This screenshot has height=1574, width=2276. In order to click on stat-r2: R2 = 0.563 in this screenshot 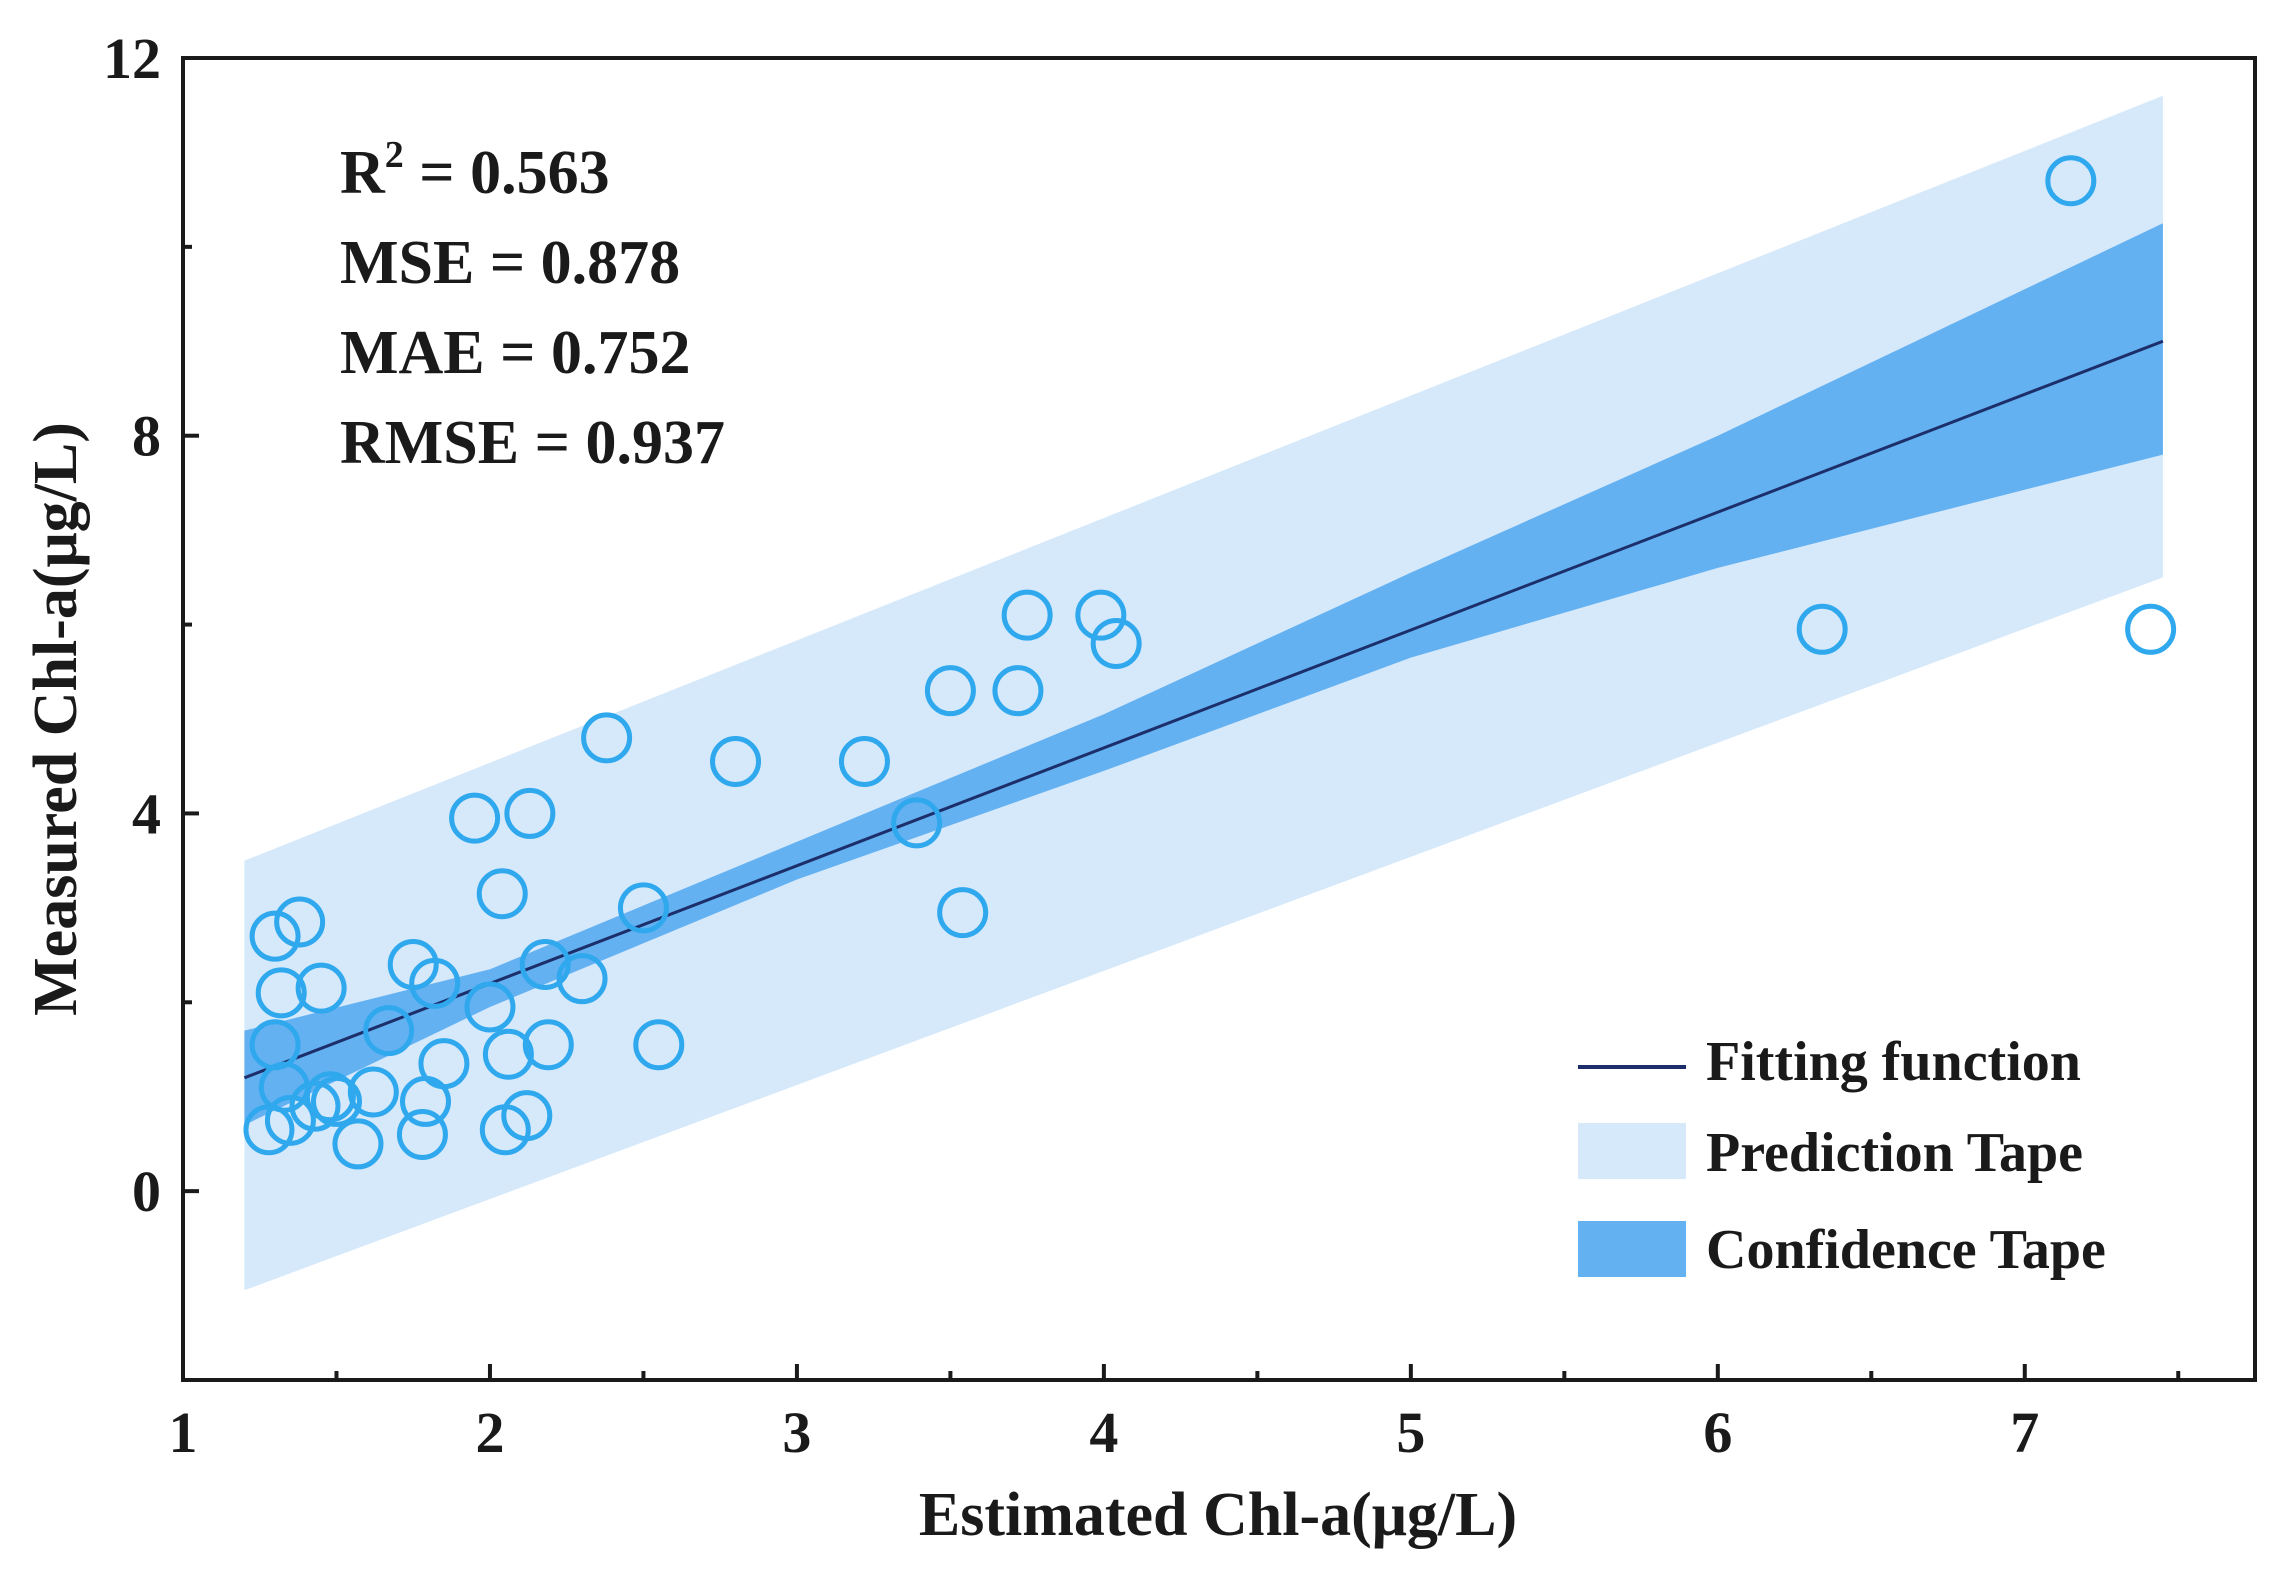, I will do `click(475, 170)`.